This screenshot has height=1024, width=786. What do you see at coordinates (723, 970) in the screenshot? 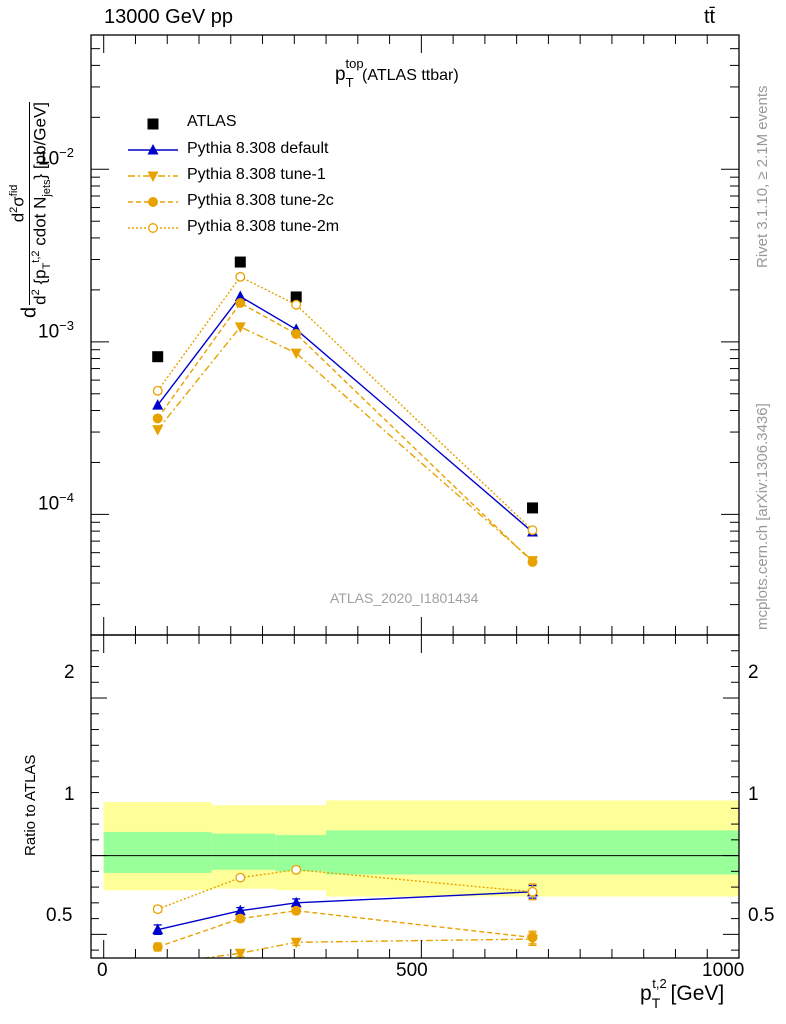
I see `x-tick-label-1000: 1000` at bounding box center [723, 970].